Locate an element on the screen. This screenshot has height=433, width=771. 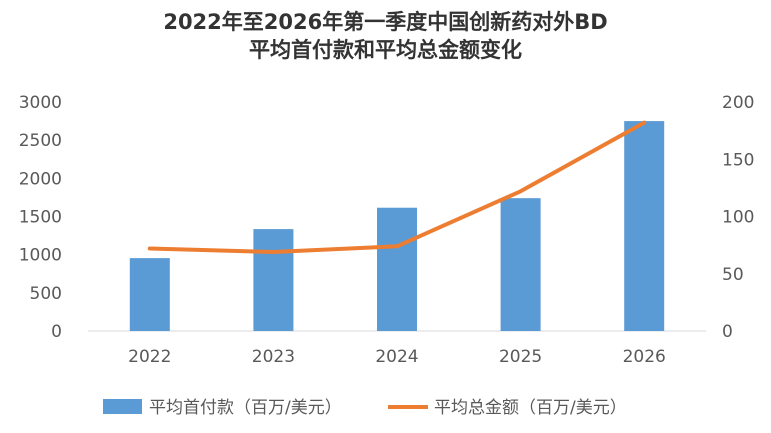
legend-bar-swatch is located at coordinates (122, 406).